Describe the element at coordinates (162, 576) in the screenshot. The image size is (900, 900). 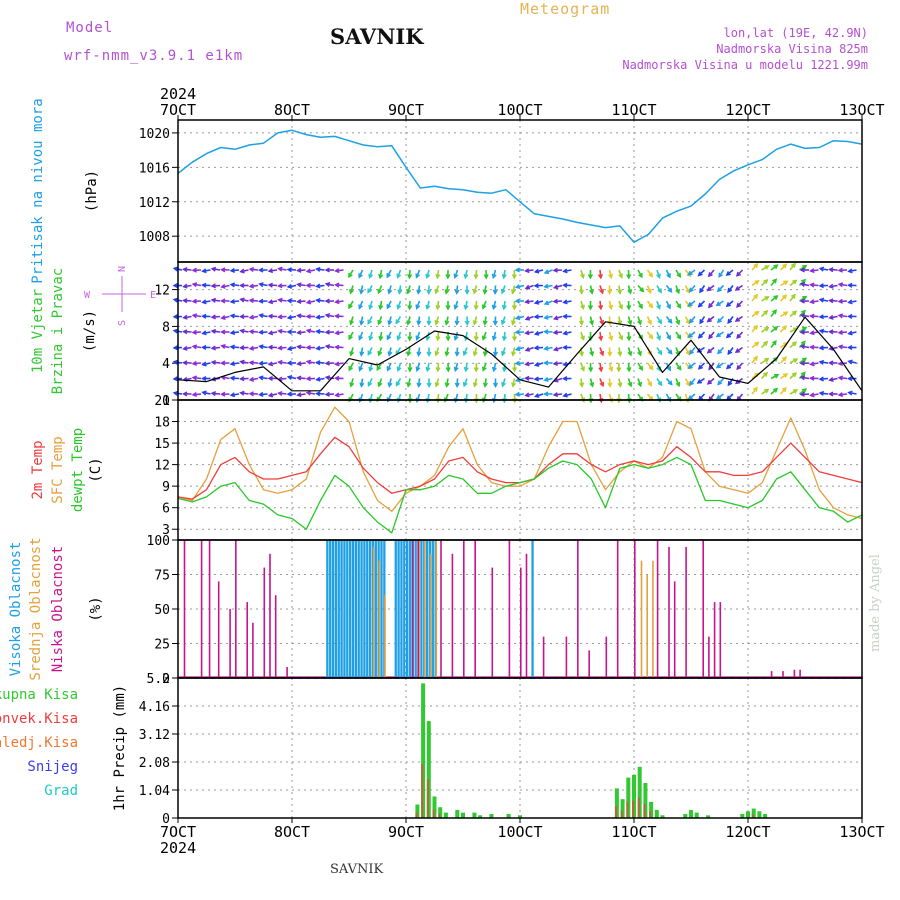
I see `y-tick-label: 75` at that location.